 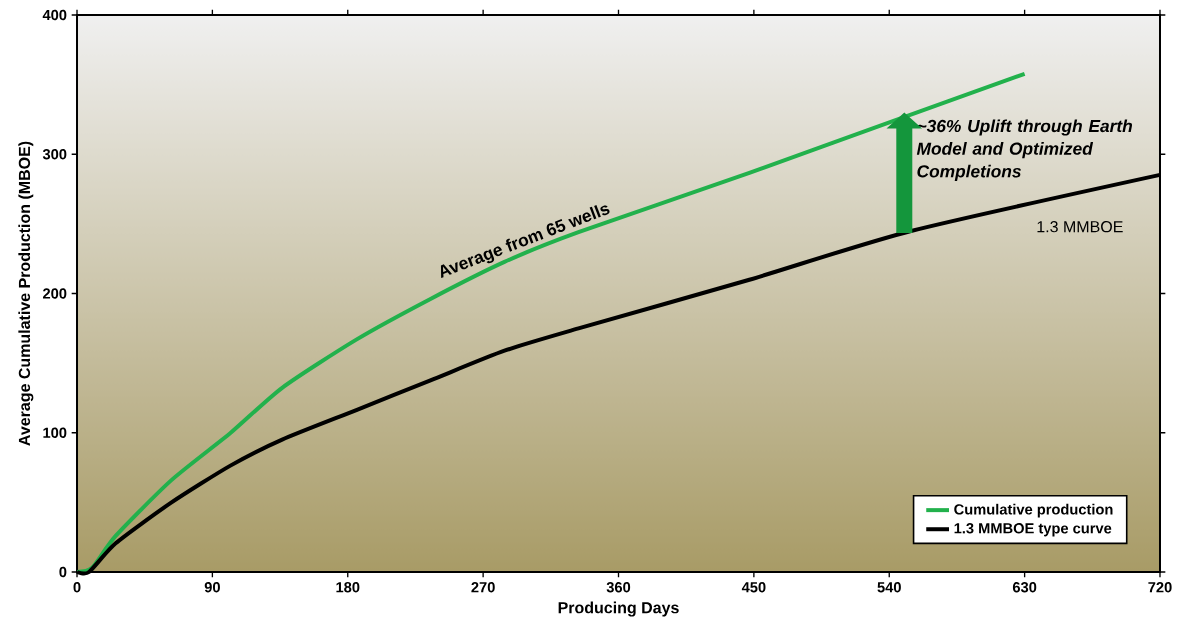 What do you see at coordinates (753, 587) in the screenshot?
I see `x-tick-label: 450` at bounding box center [753, 587].